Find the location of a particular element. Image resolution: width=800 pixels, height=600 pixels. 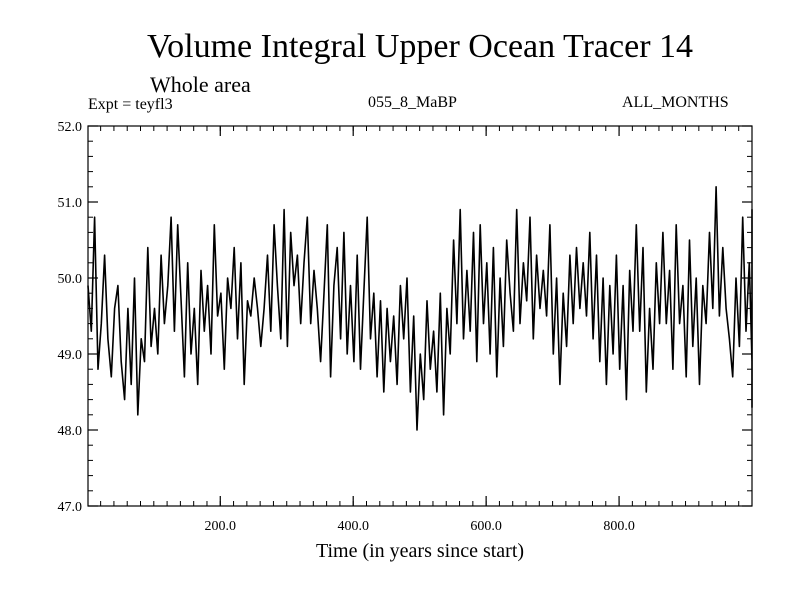

chart-subtitle: Whole area is located at coordinates (200, 84).